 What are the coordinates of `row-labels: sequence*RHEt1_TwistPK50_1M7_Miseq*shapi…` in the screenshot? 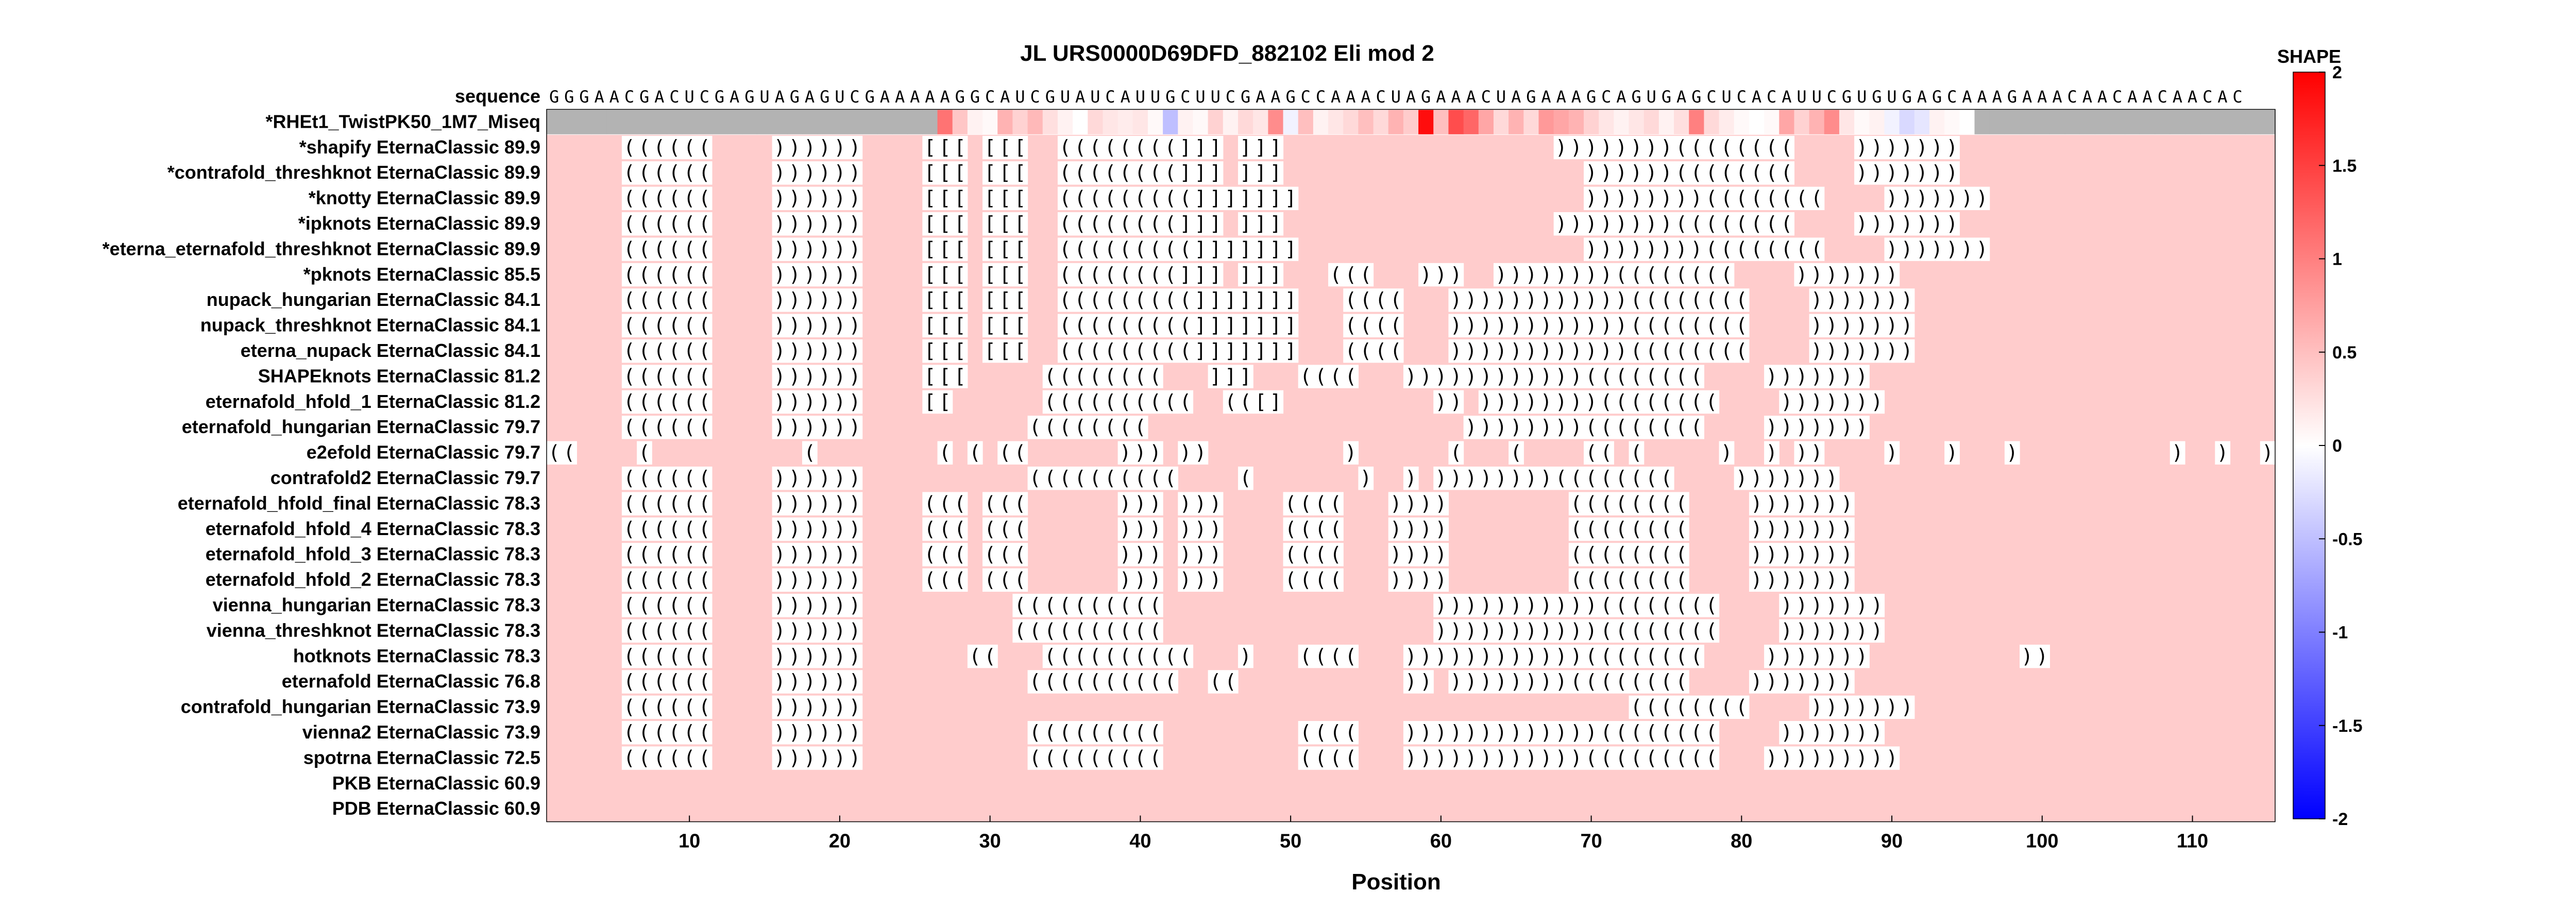 It's located at (321, 452).